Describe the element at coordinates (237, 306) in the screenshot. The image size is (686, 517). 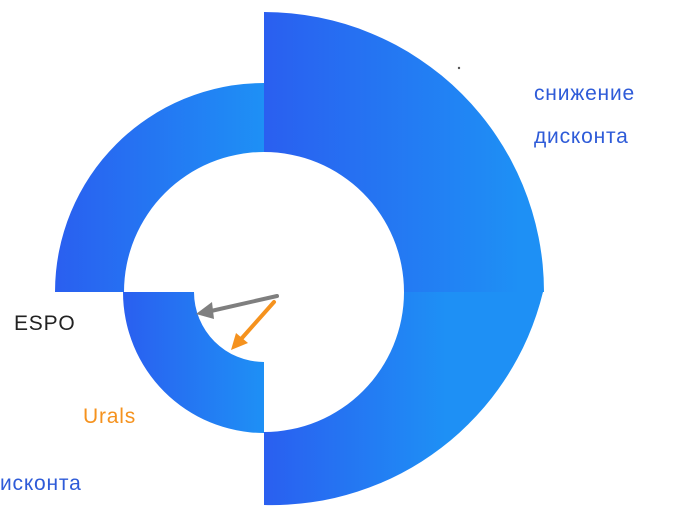
I see `espo-arrow` at that location.